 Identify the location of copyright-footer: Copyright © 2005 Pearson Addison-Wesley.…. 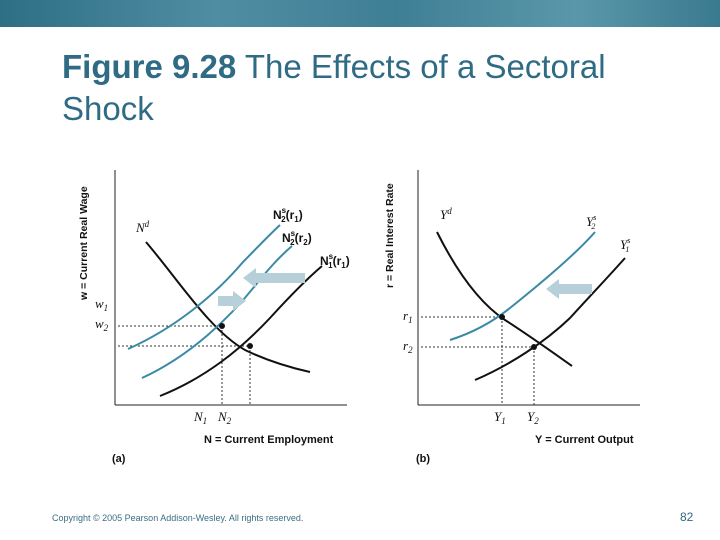
(178, 518).